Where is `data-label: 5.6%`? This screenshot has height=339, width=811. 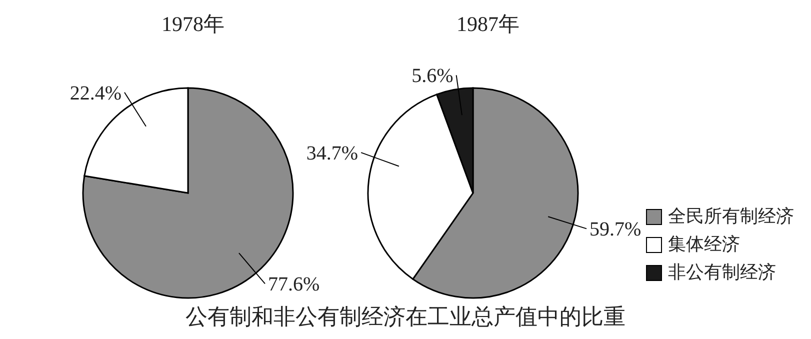 data-label: 5.6% is located at coordinates (433, 76).